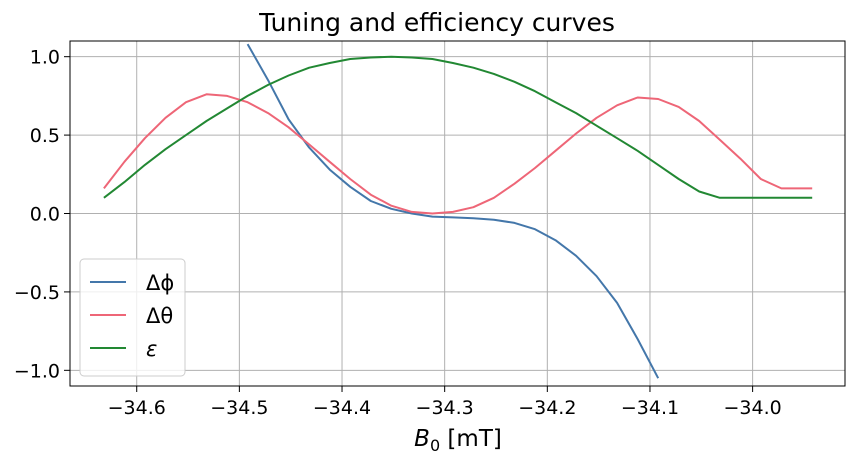 The width and height of the screenshot is (855, 459). Describe the element at coordinates (422, 439) in the screenshot. I see `x-axis-label-symbol: B` at that location.